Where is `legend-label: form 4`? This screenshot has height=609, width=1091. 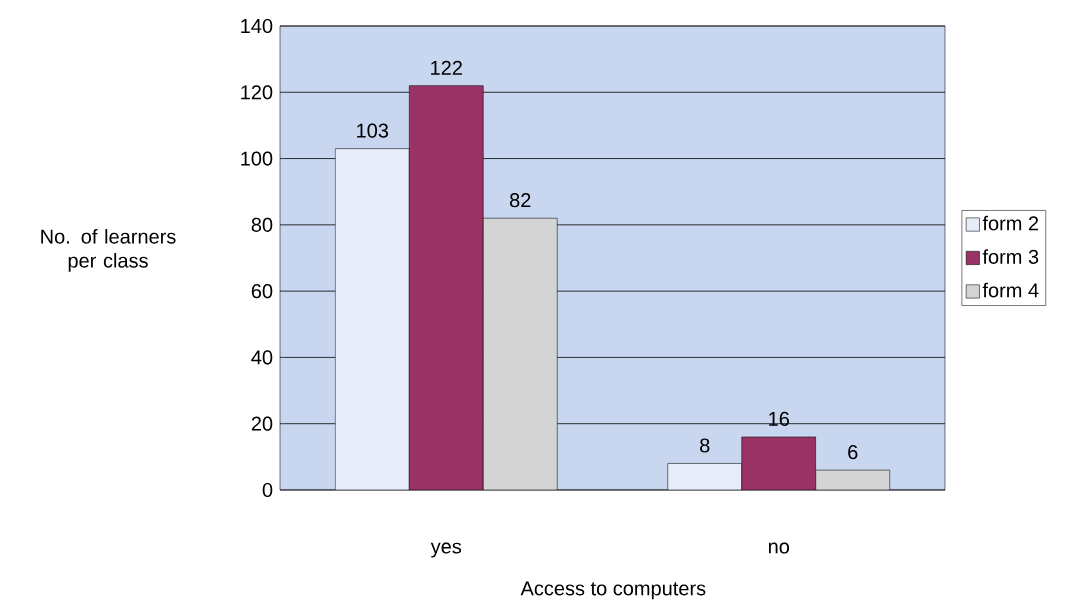 legend-label: form 4 is located at coordinates (1010, 290).